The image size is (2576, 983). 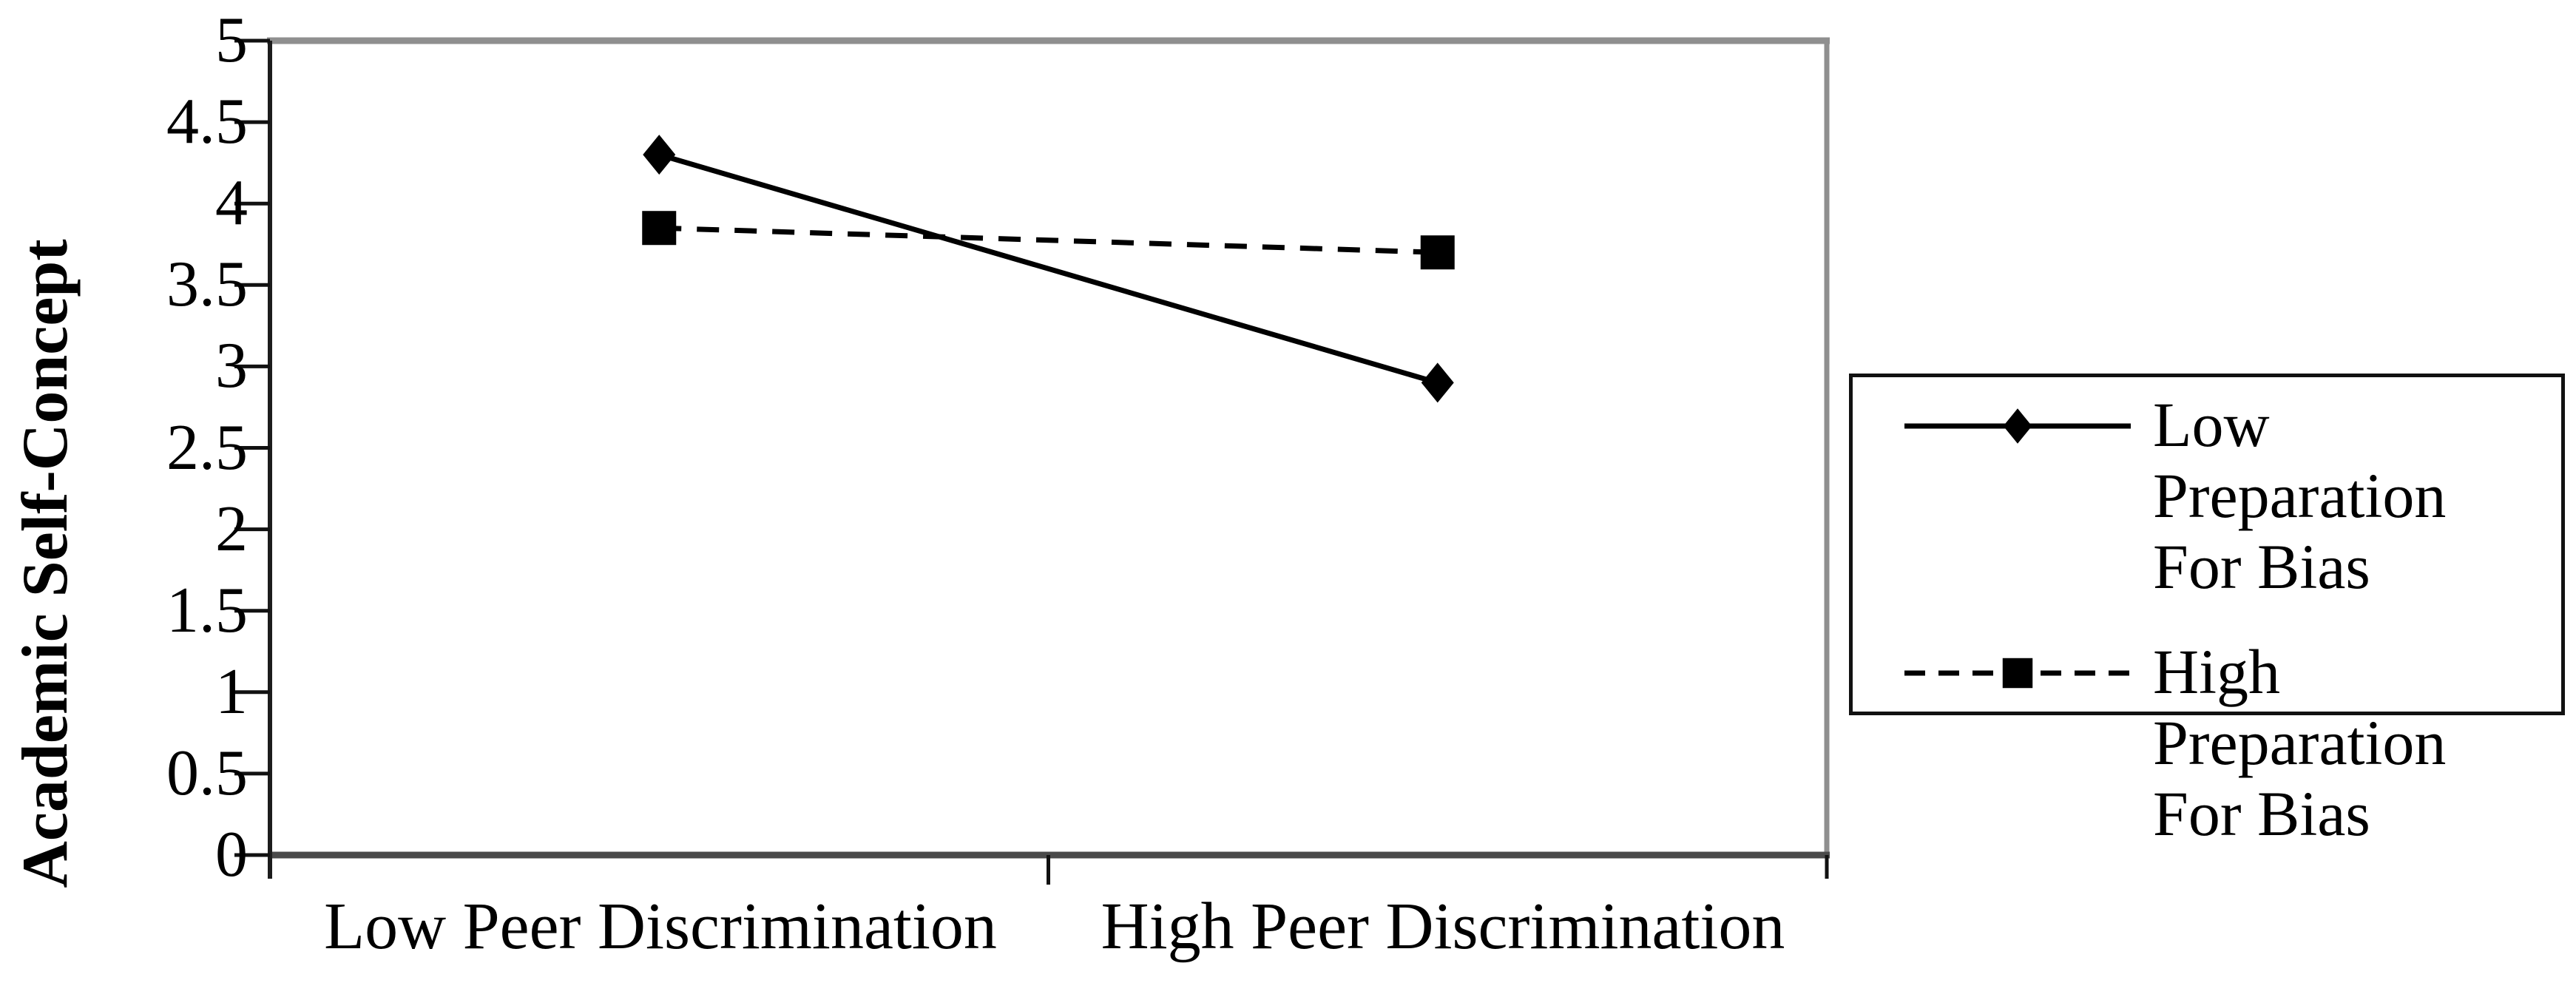 I want to click on legend-entry-high-preparation: High Preparation For Bias, so click(x=2207, y=742).